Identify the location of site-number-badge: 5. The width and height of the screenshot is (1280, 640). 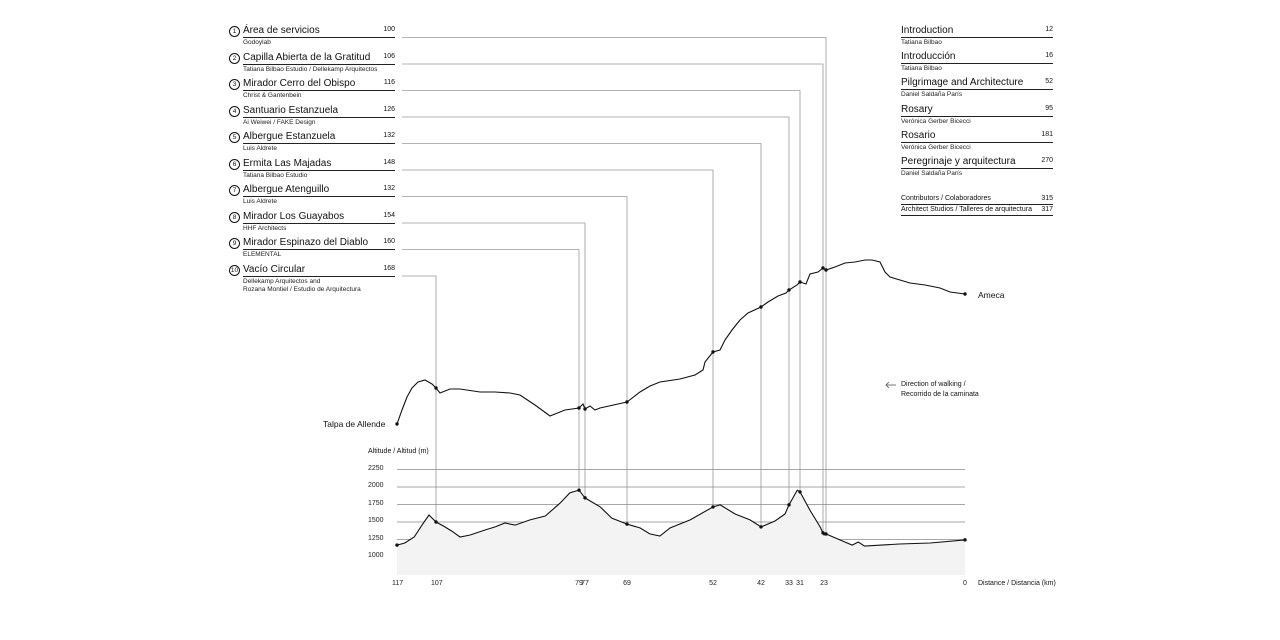
(234, 137).